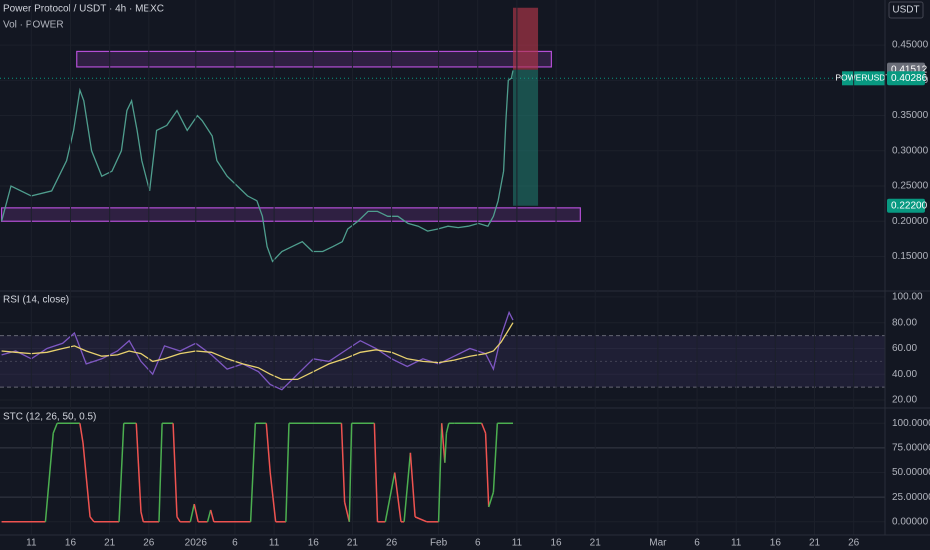  What do you see at coordinates (910, 521) in the screenshot?
I see `y-tick-label: 0.00000` at bounding box center [910, 521].